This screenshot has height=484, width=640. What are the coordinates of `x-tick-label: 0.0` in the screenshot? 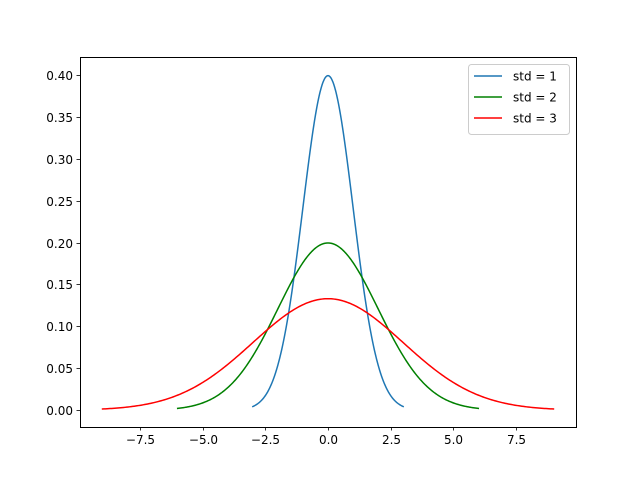 It's located at (328, 440).